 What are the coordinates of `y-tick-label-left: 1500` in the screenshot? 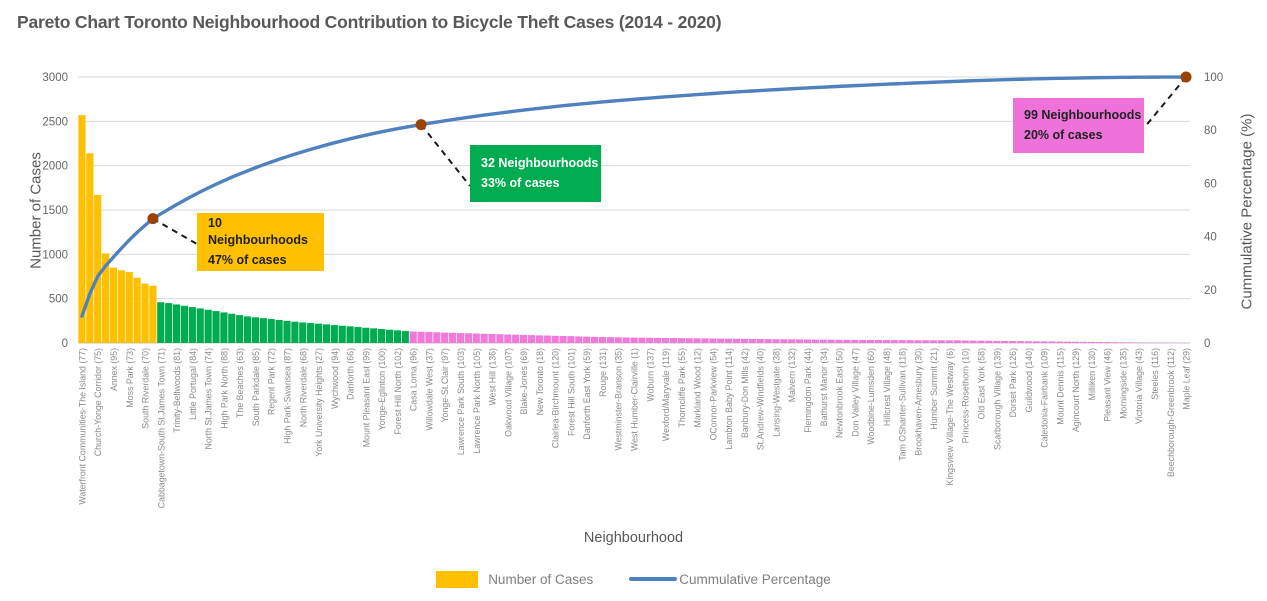 It's located at (55, 211).